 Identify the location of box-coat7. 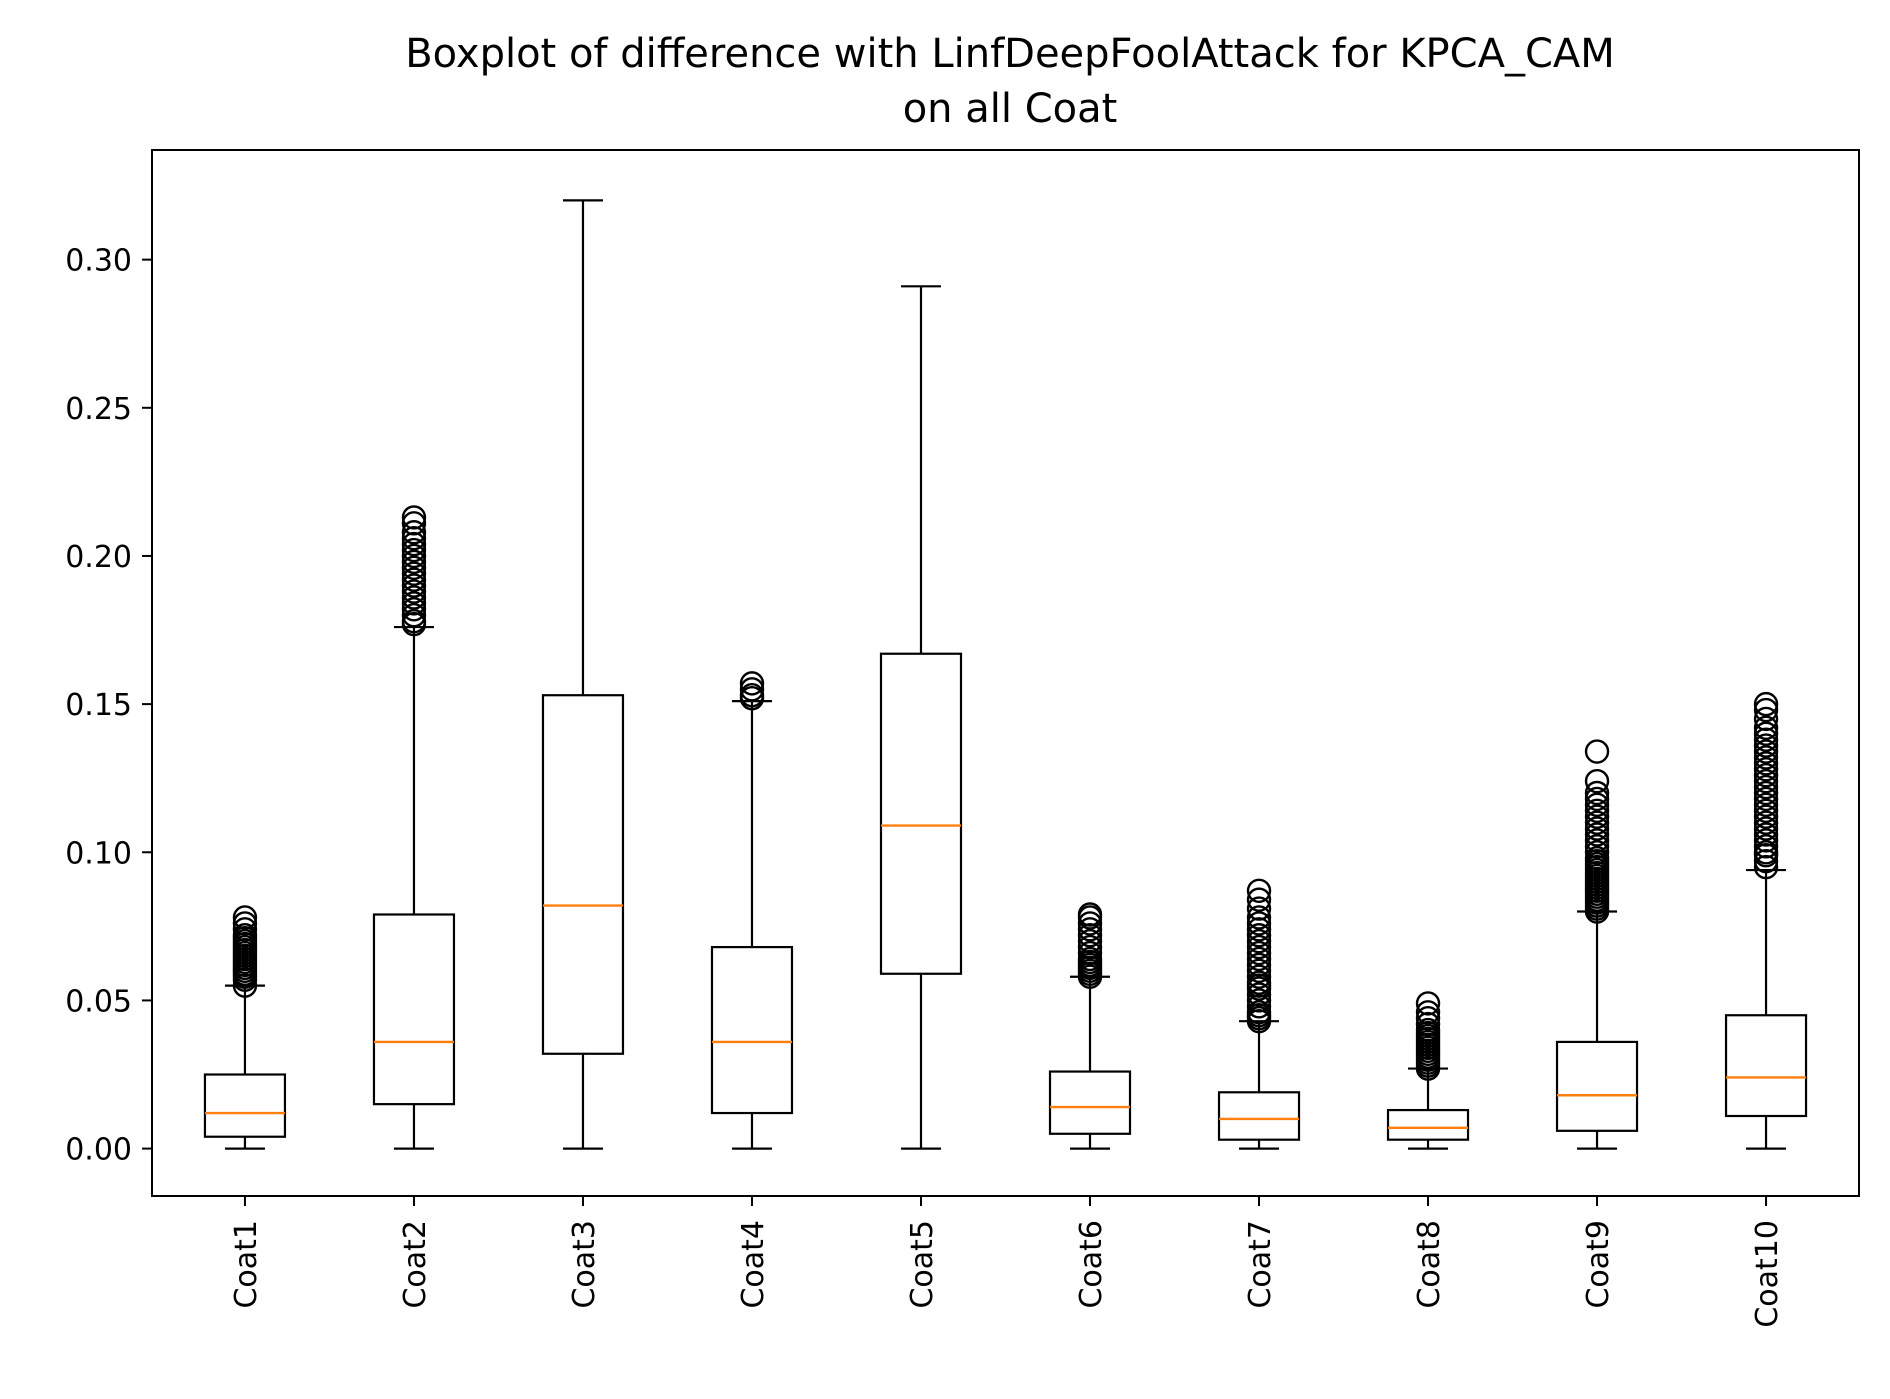
(1259, 1014).